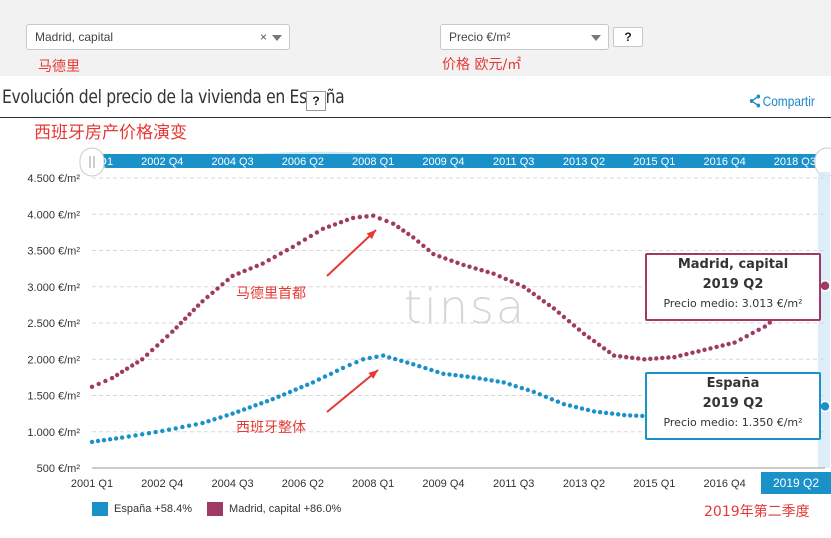 The width and height of the screenshot is (831, 538). I want to click on unit-help-button: ?, so click(628, 37).